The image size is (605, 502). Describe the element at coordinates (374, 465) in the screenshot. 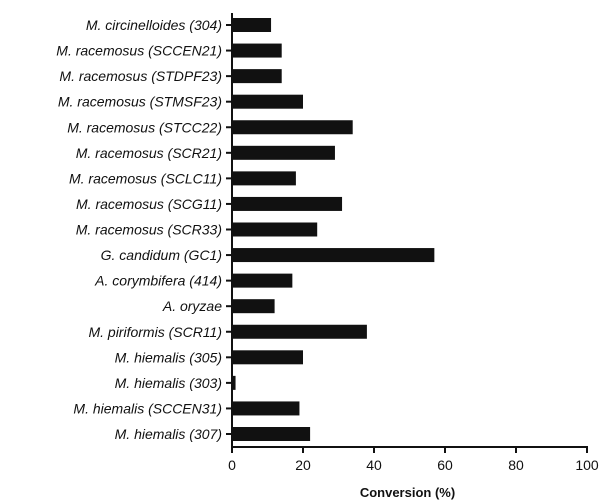

I see `x-tick-label: 40` at that location.